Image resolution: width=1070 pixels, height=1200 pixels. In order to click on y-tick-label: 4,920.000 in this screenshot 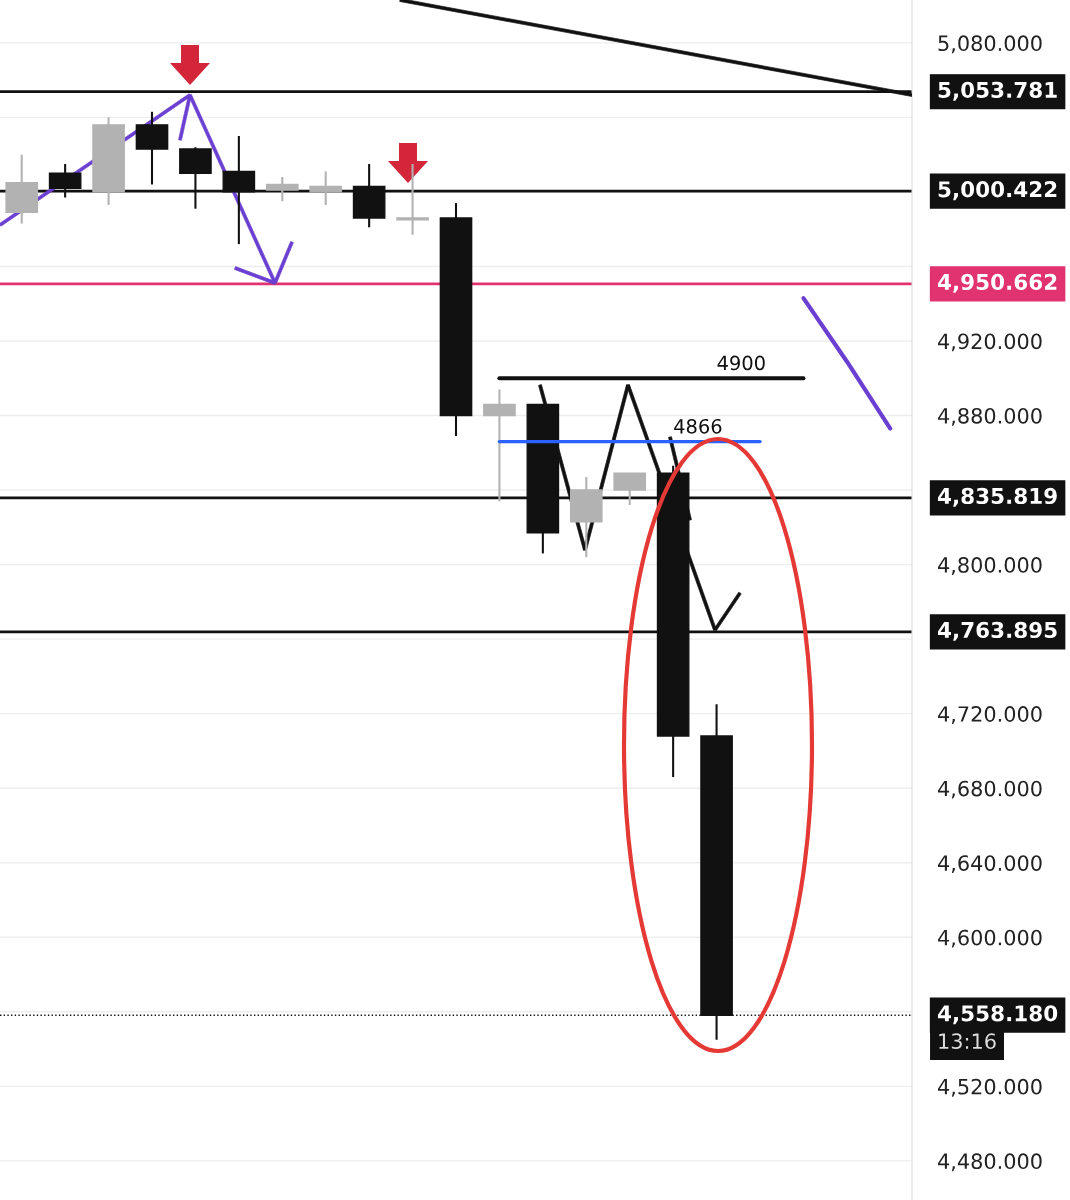, I will do `click(990, 342)`.